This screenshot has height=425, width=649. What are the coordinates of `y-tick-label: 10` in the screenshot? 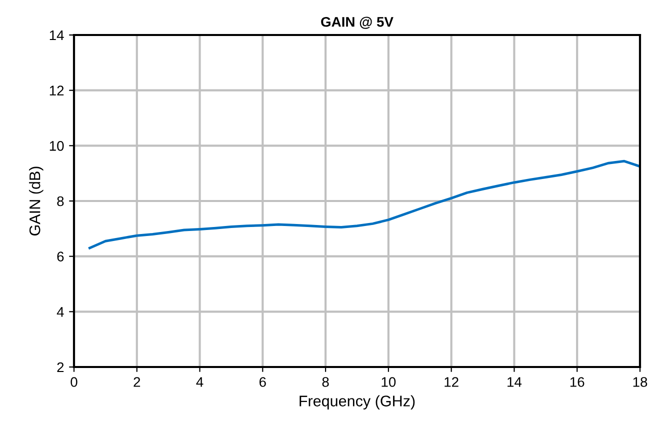 It's located at (57, 146).